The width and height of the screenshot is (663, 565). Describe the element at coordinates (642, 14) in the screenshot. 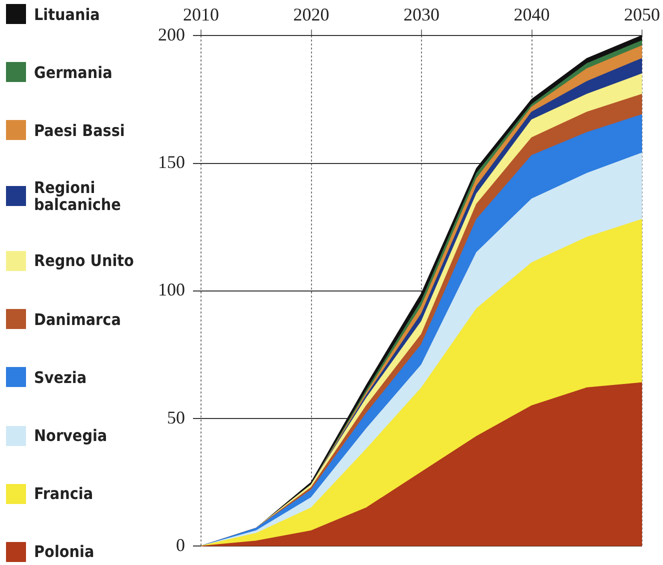

I see `x-tick-label: 2050` at that location.